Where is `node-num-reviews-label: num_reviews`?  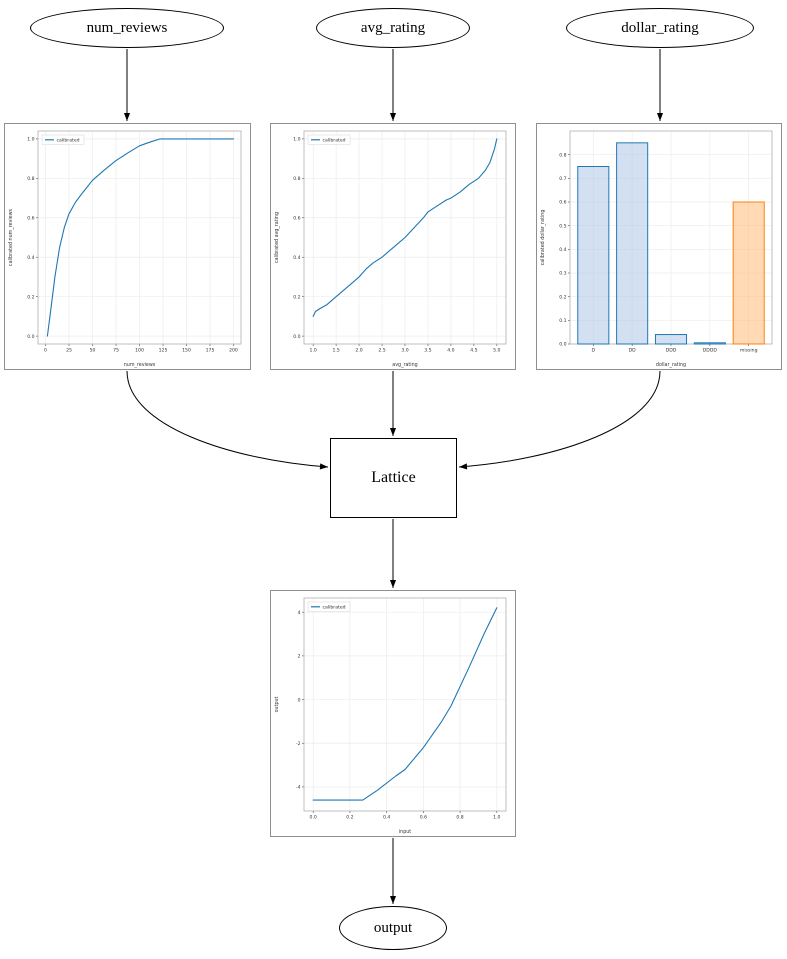 node-num-reviews-label: num_reviews is located at coordinates (127, 27).